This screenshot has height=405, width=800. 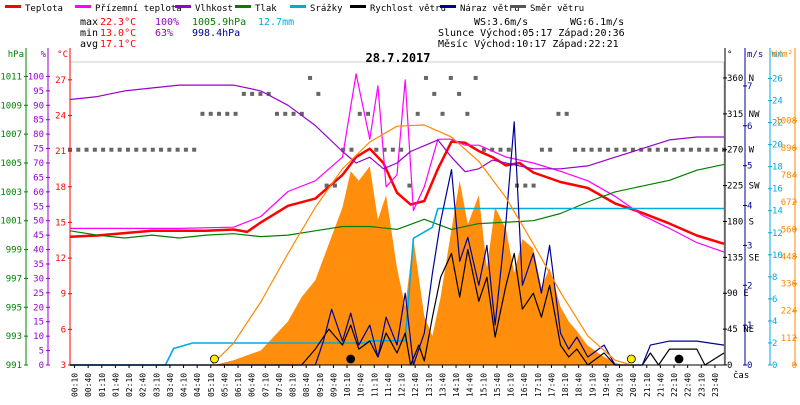 I want to click on axis-tick-label-percent: 5, so click(x=41, y=352).